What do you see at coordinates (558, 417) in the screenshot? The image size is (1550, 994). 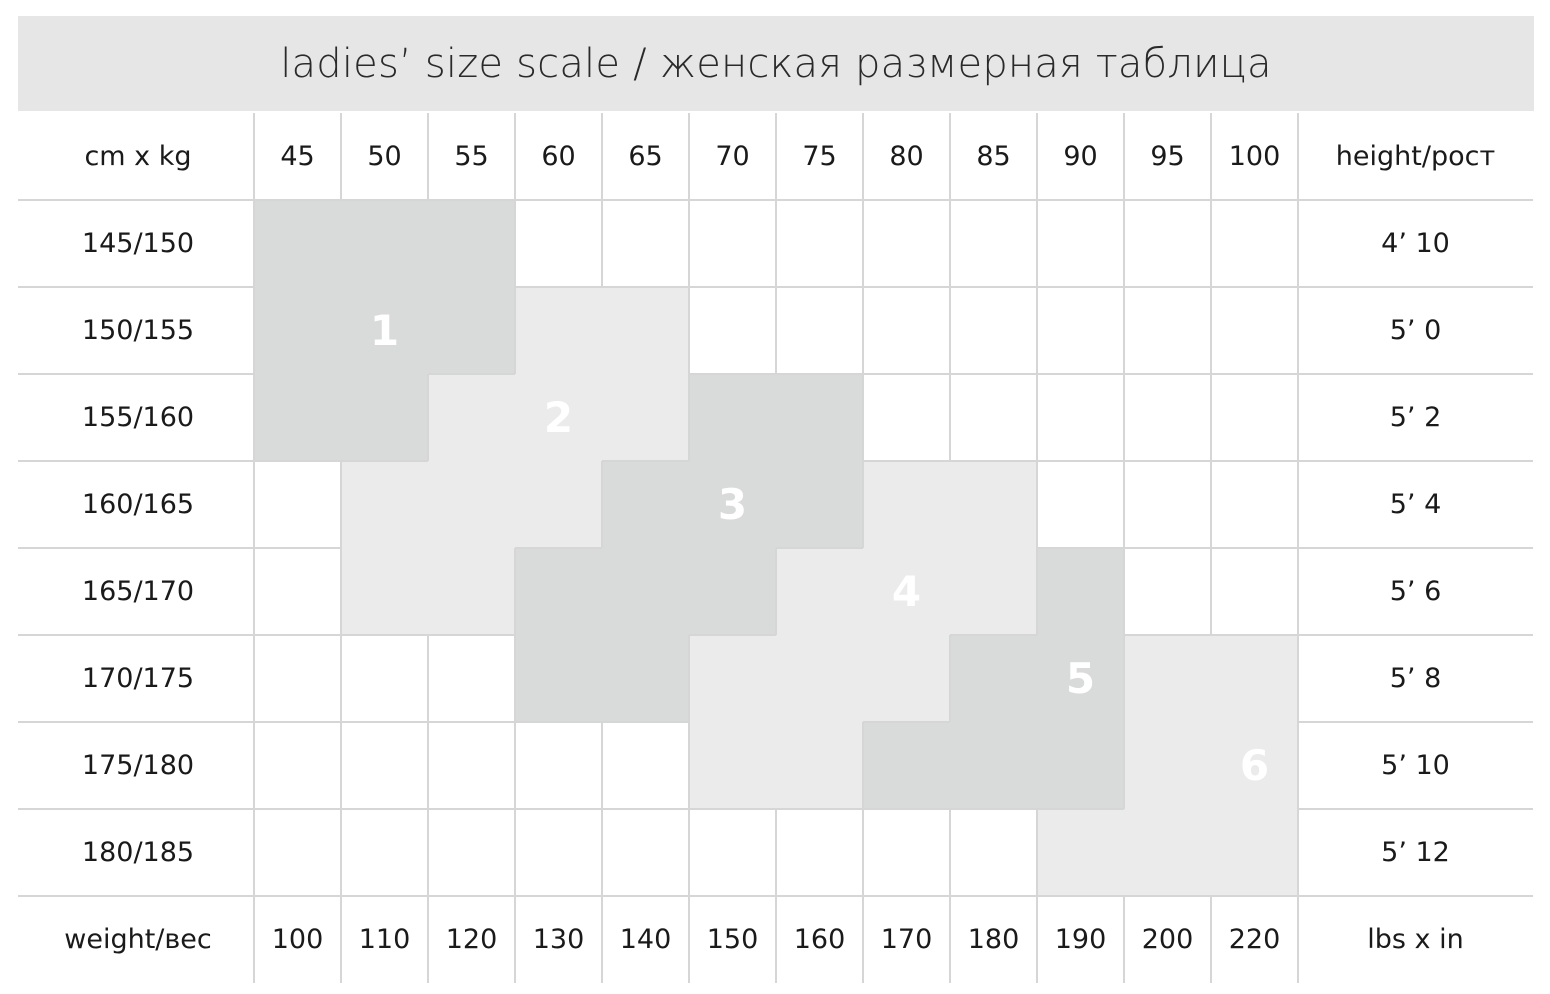 I see `size-number-label: 2` at bounding box center [558, 417].